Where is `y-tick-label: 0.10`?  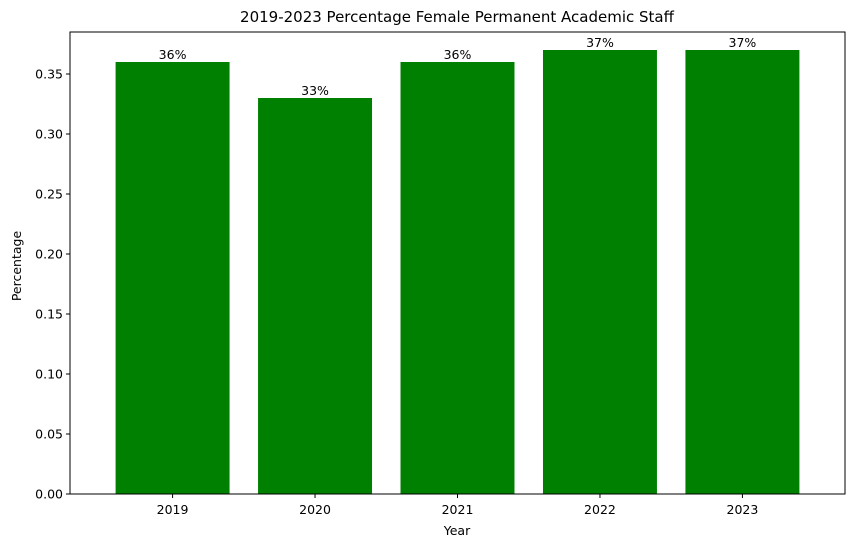 y-tick-label: 0.10 is located at coordinates (49, 374).